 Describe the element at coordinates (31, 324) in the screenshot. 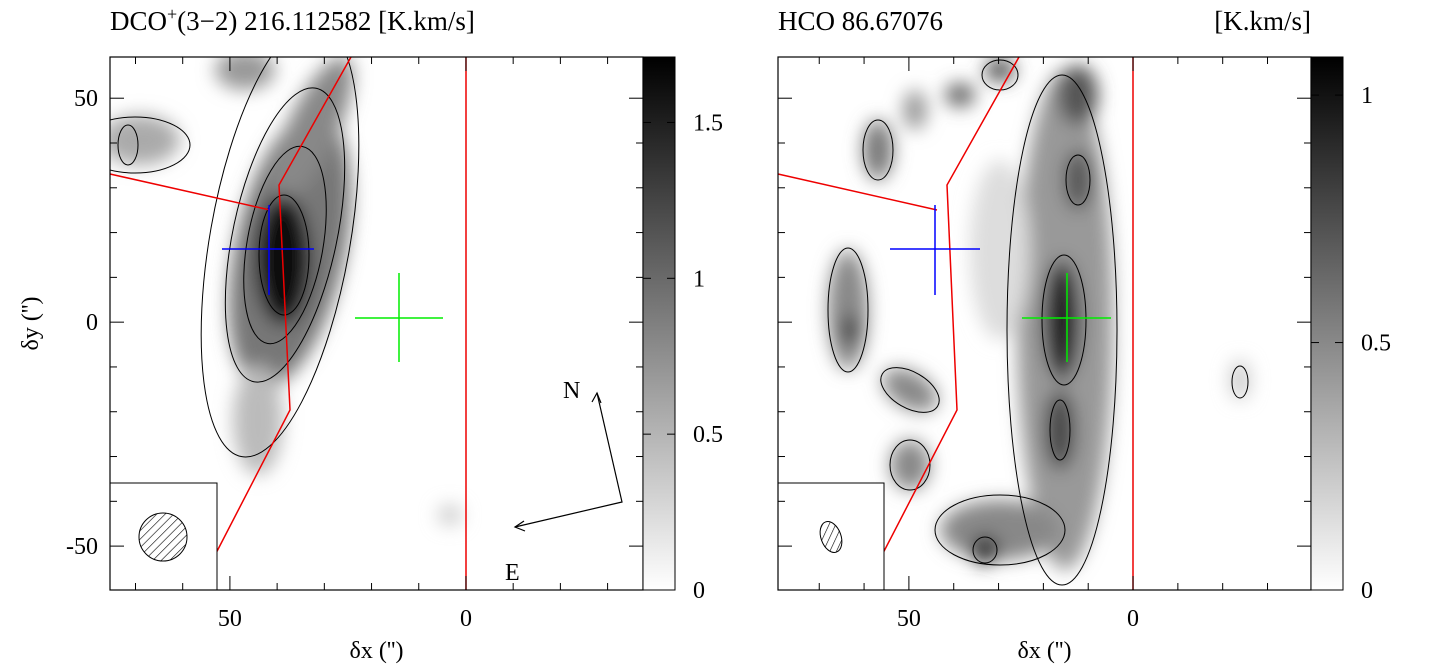

I see `y-axis-label: δy ('')` at that location.